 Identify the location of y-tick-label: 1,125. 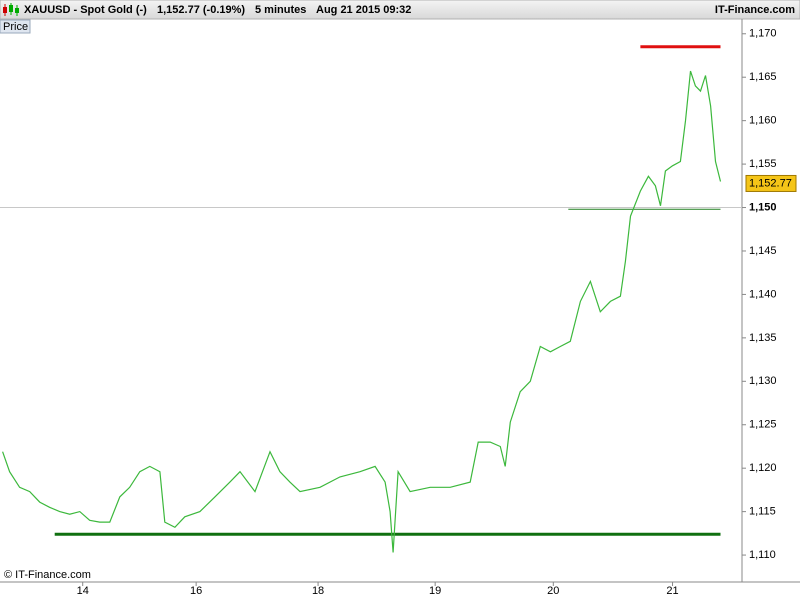
(763, 425).